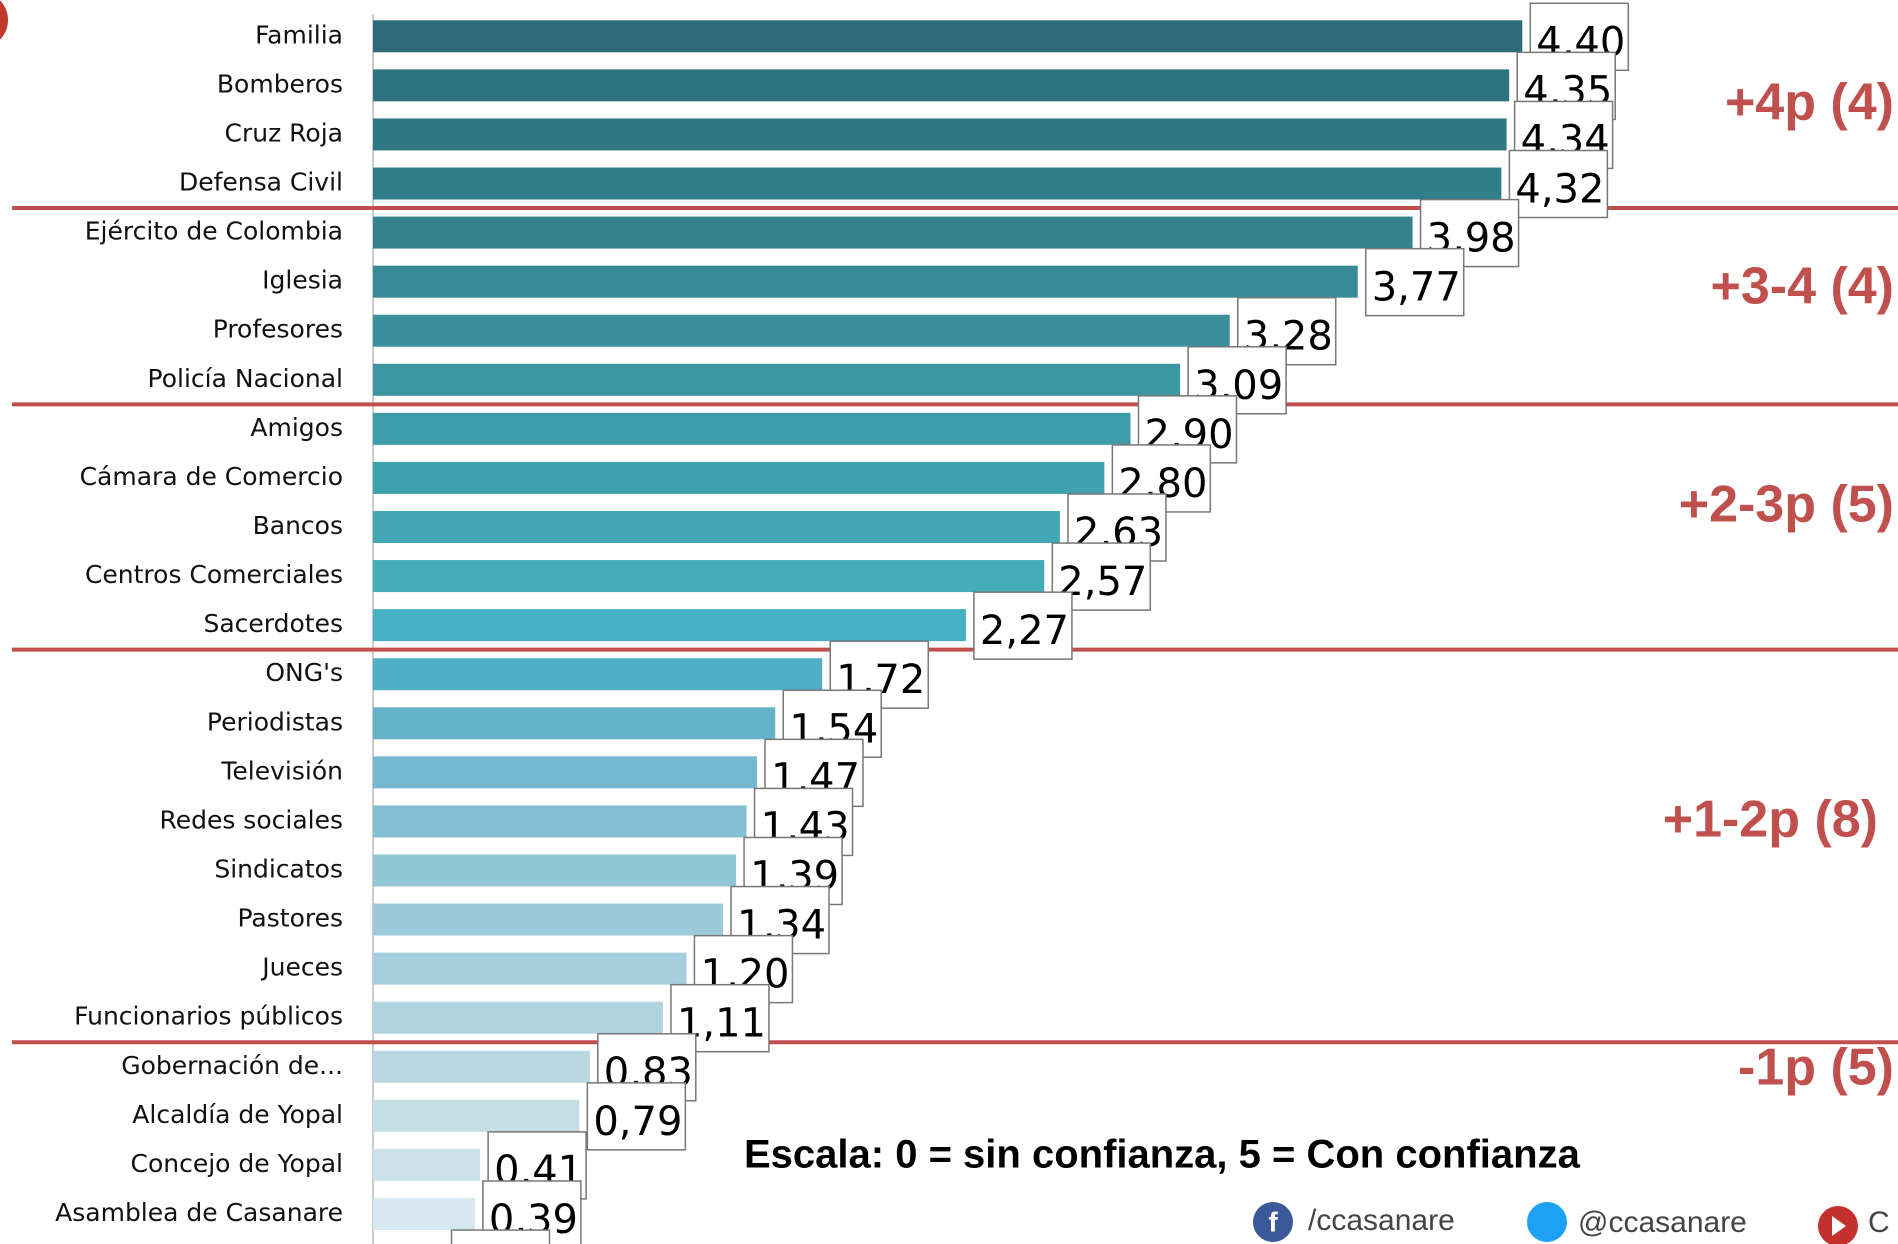 Image resolution: width=1898 pixels, height=1244 pixels. What do you see at coordinates (1547, 1222) in the screenshot?
I see `twitter-icon` at bounding box center [1547, 1222].